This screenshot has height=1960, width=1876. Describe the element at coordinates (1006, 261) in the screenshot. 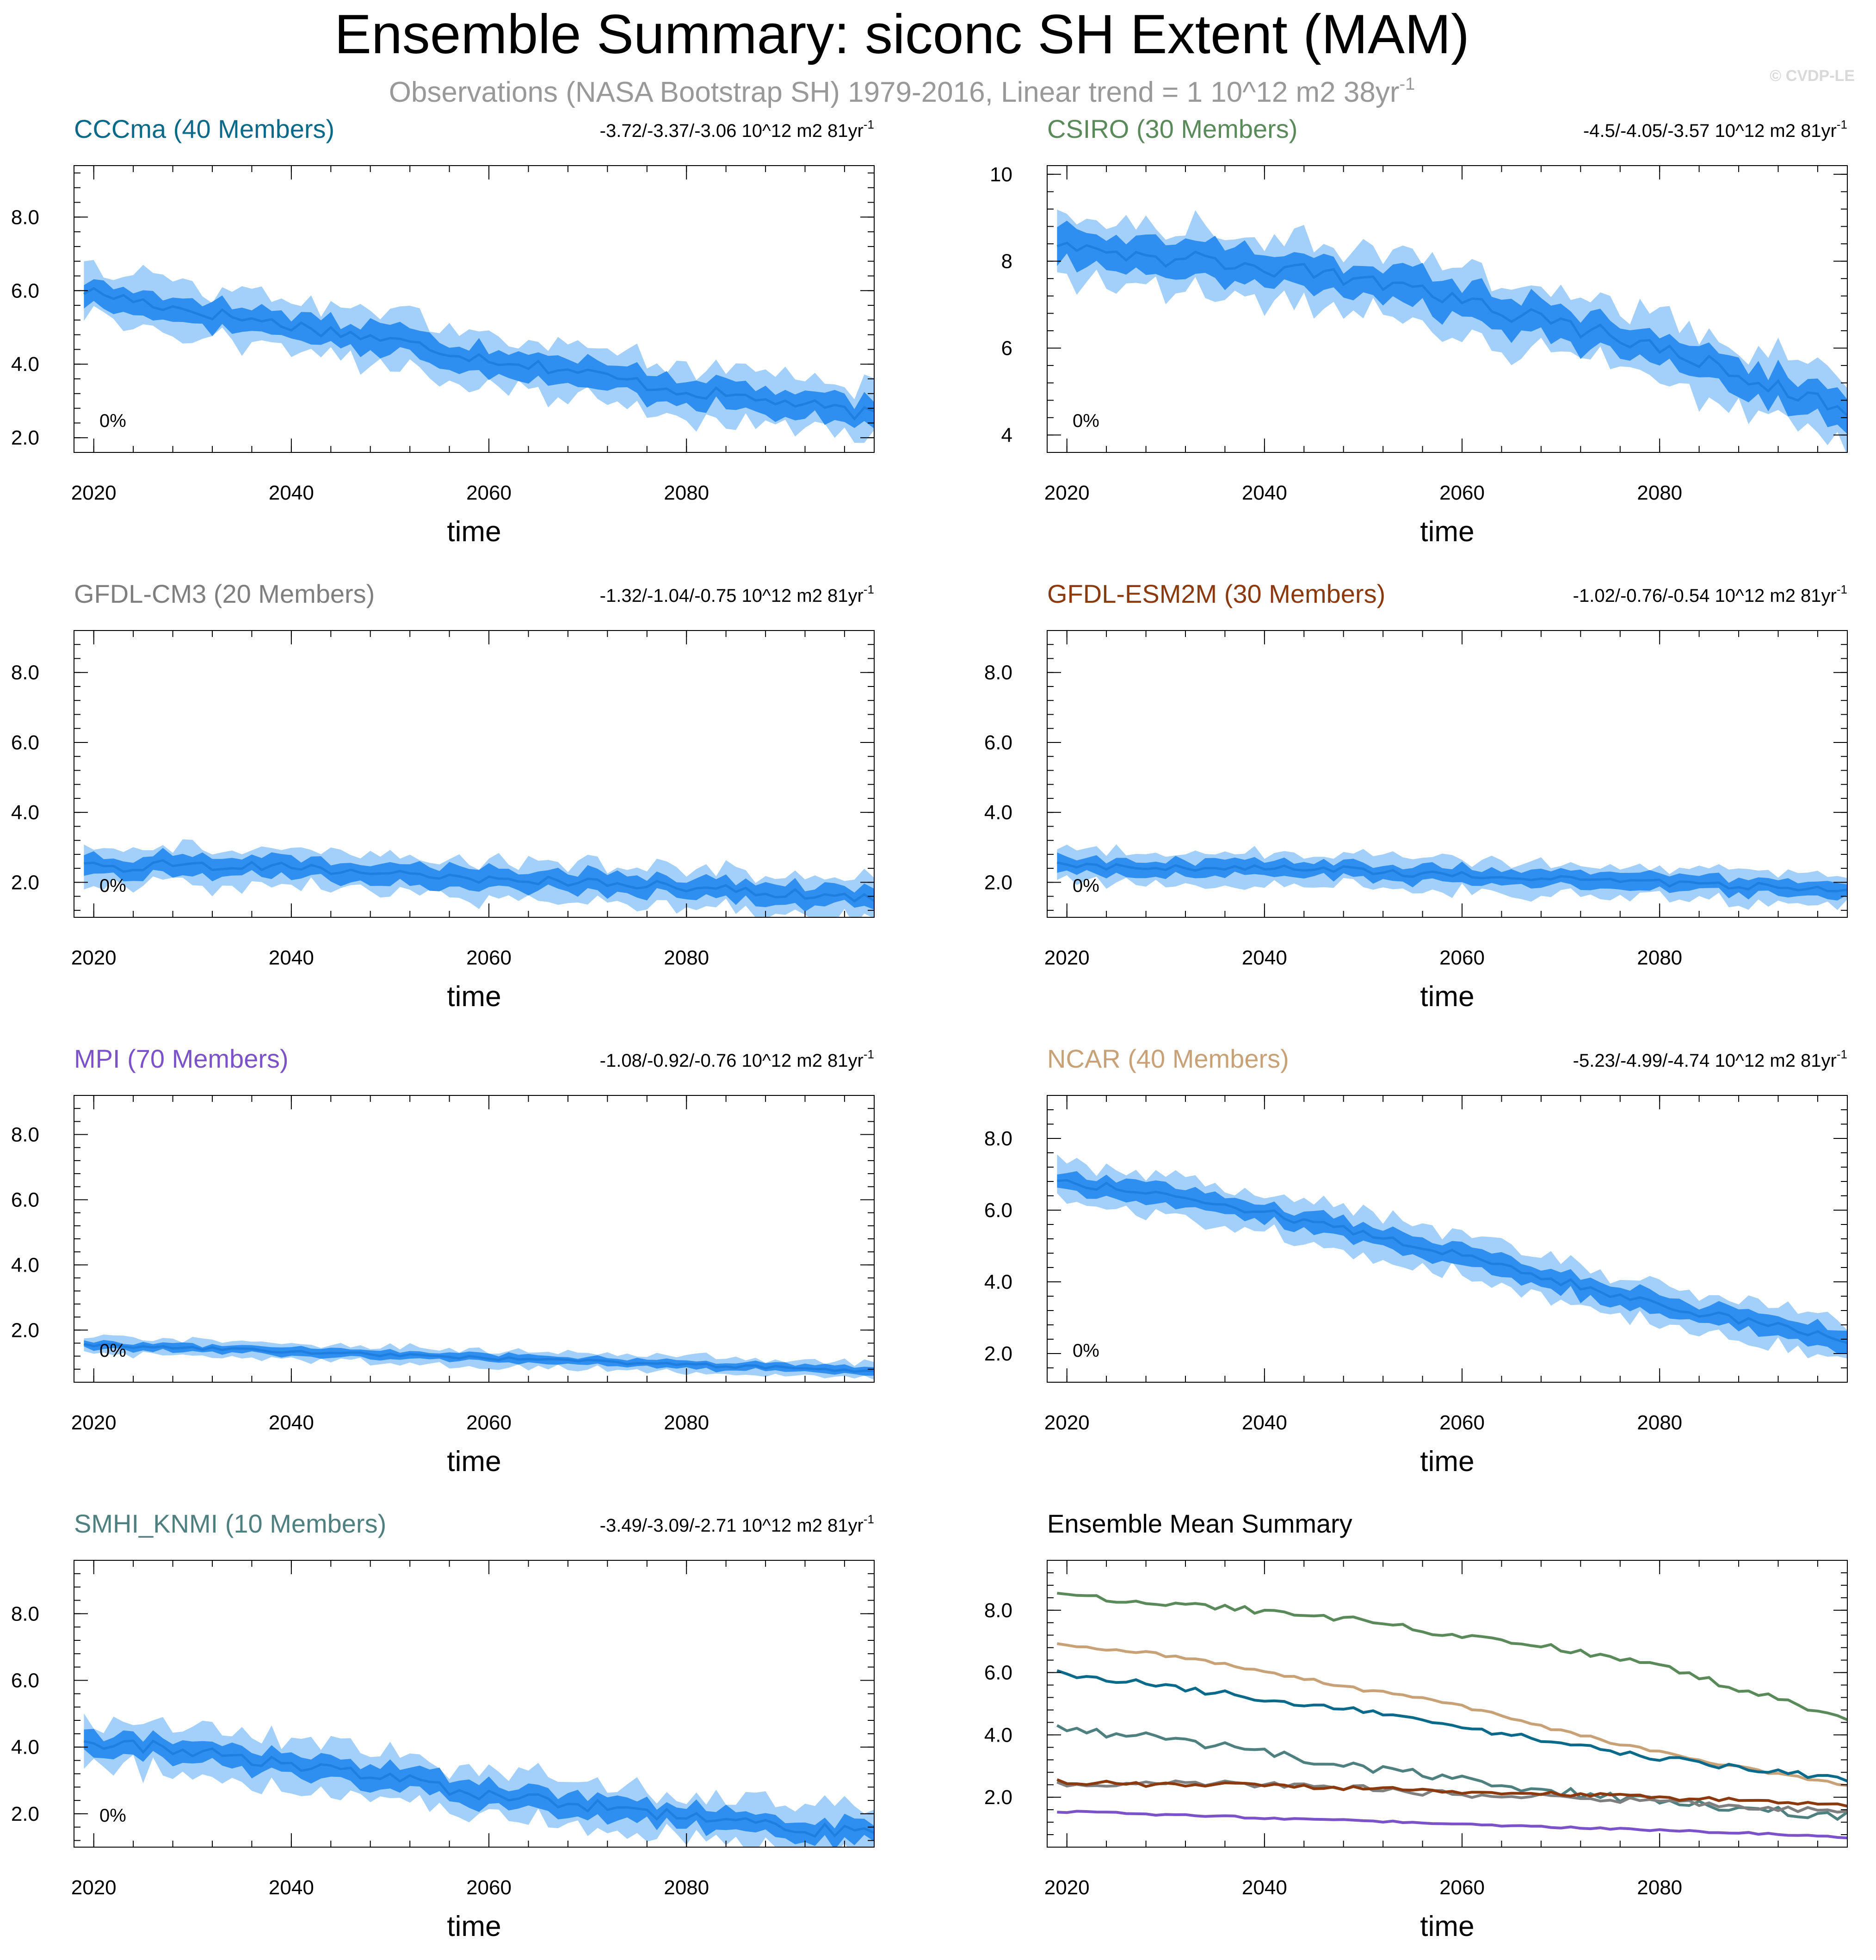

I see `y-tick-label: 8` at that location.